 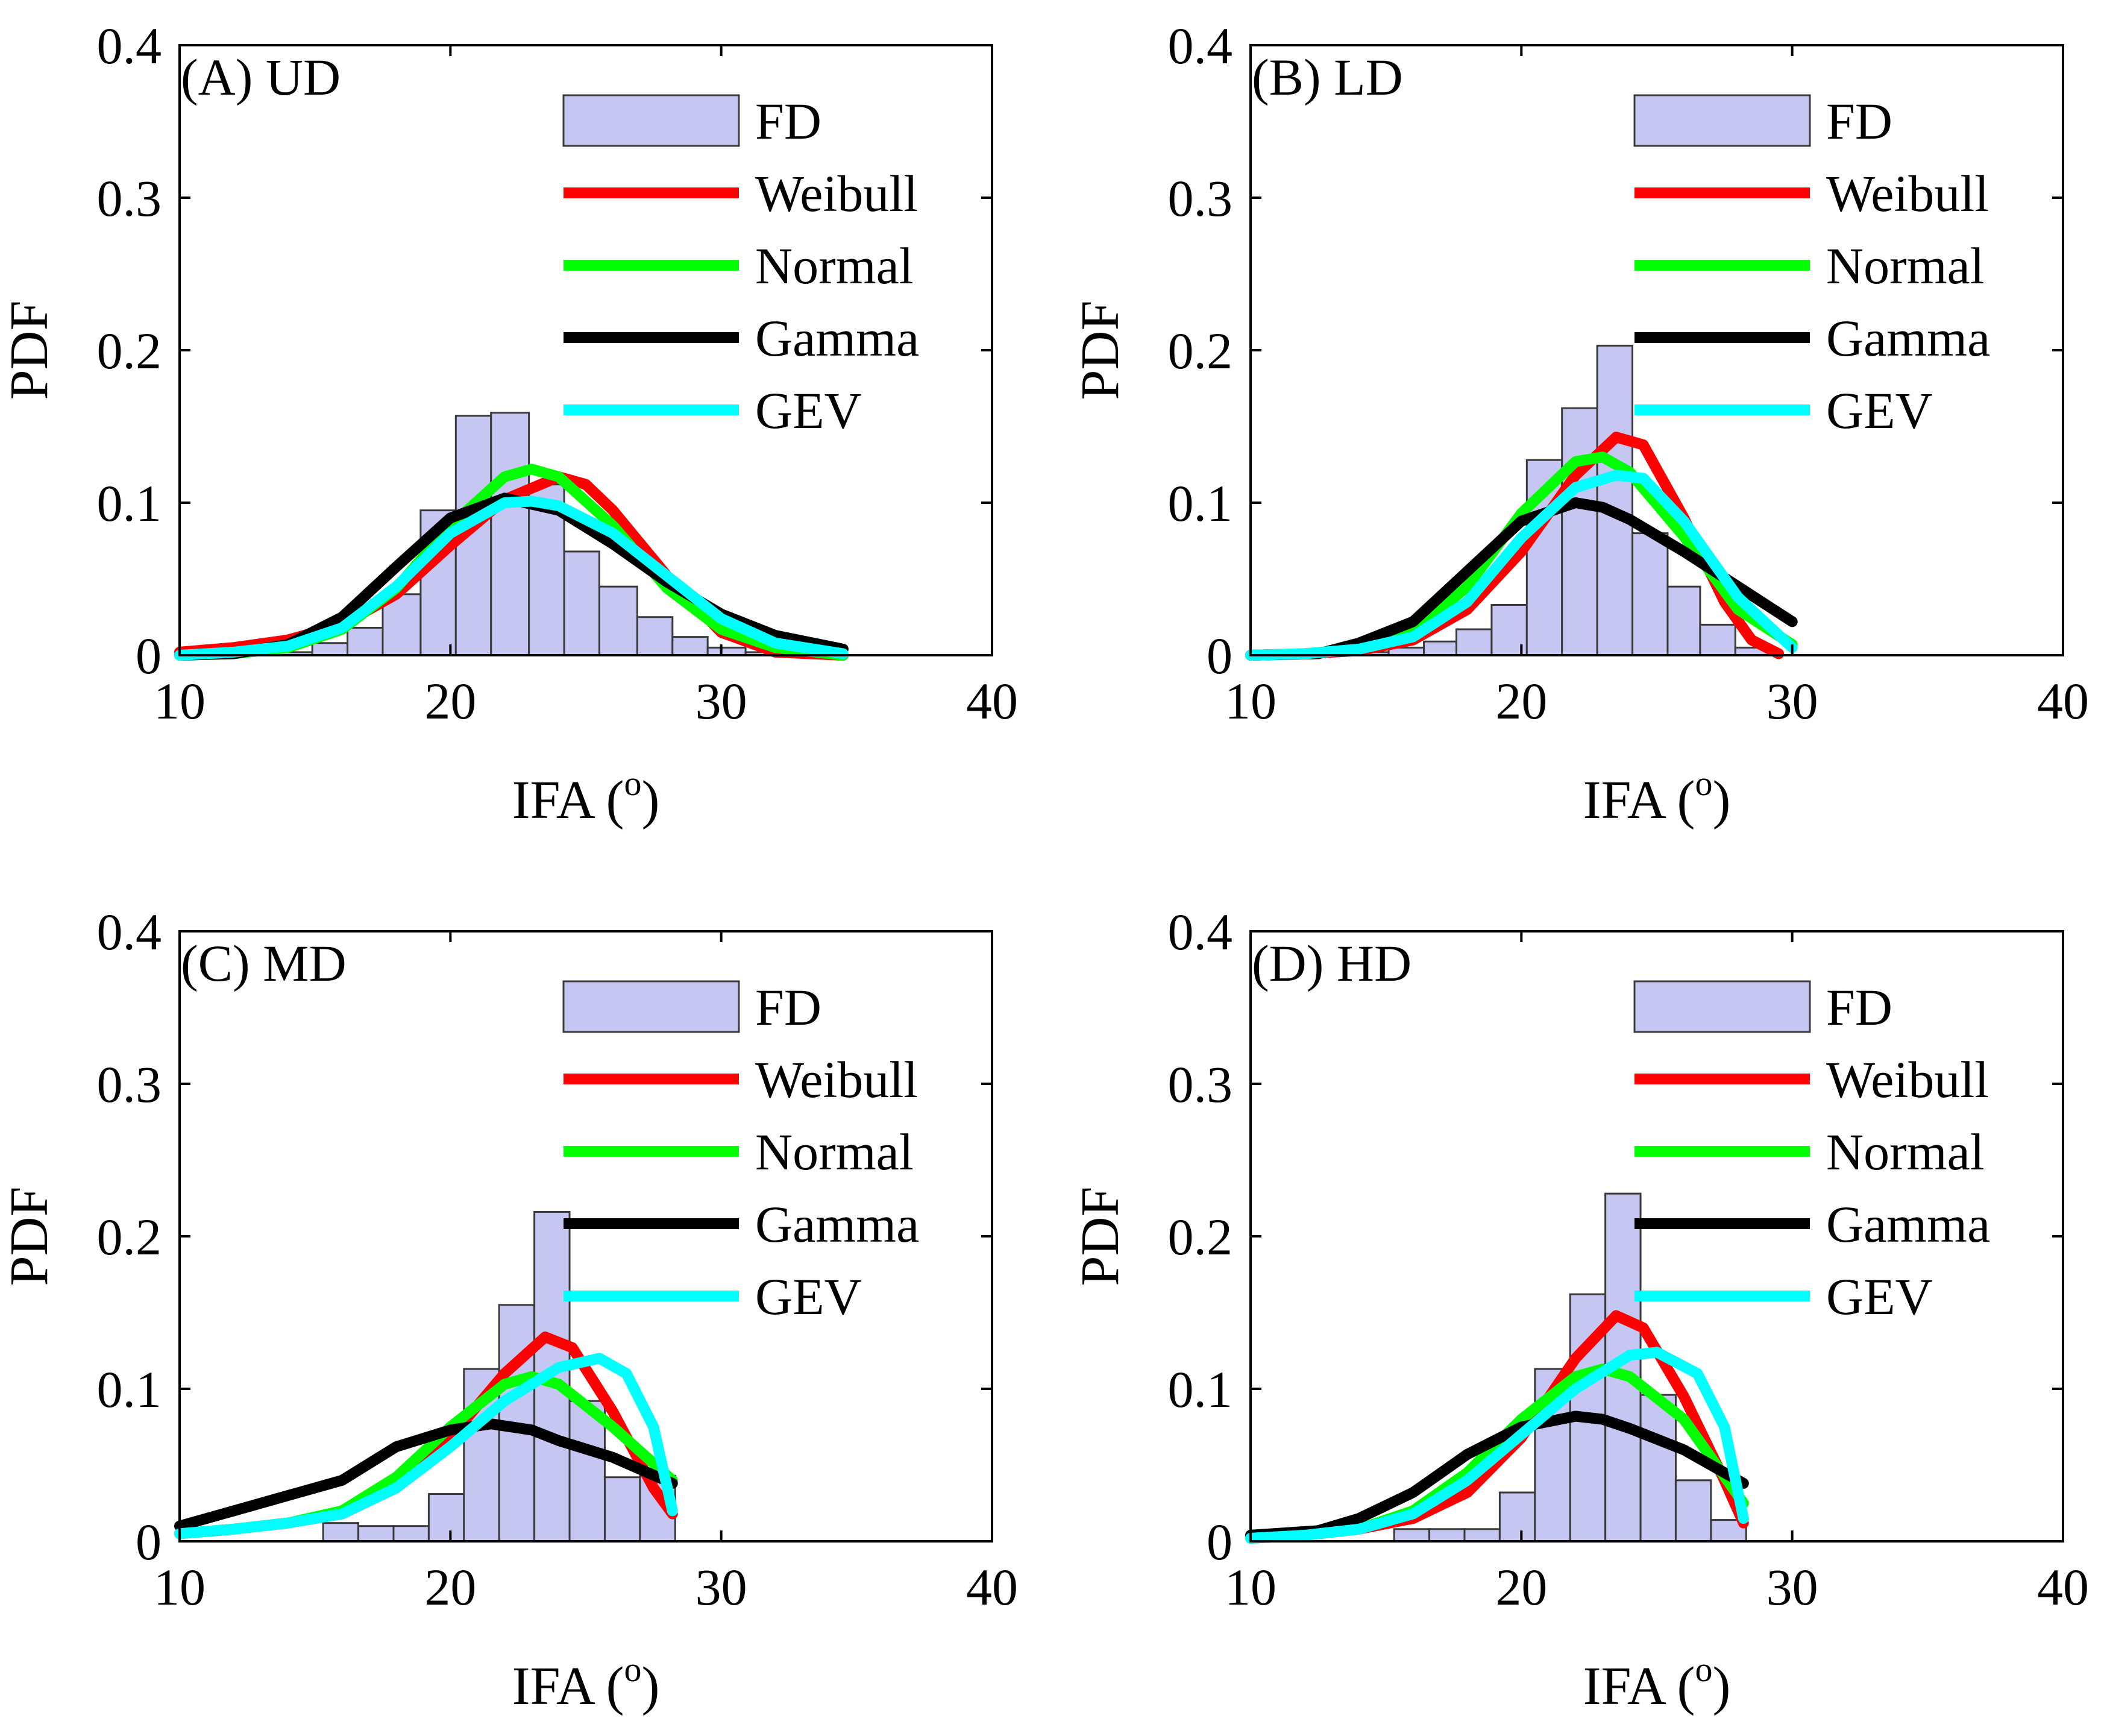 I want to click on panel-title: (B) LD, so click(x=1327, y=77).